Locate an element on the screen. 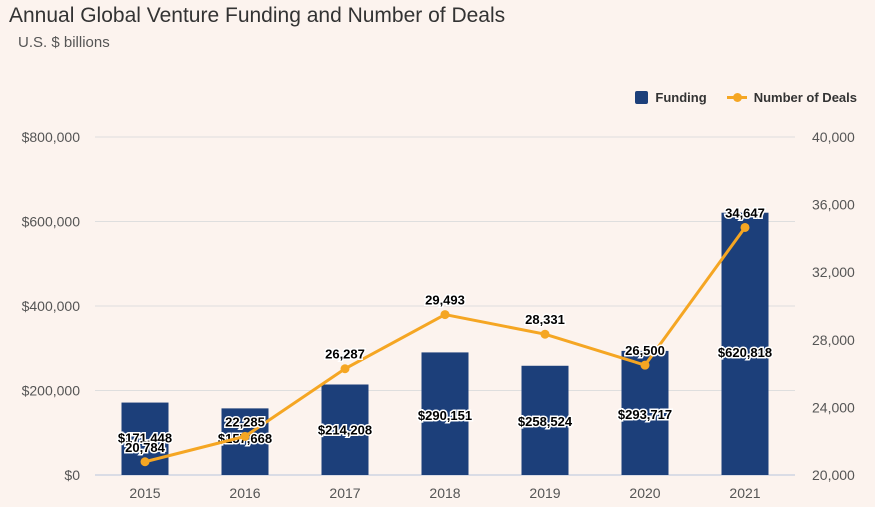  line-data-label: 28,331 is located at coordinates (545, 319).